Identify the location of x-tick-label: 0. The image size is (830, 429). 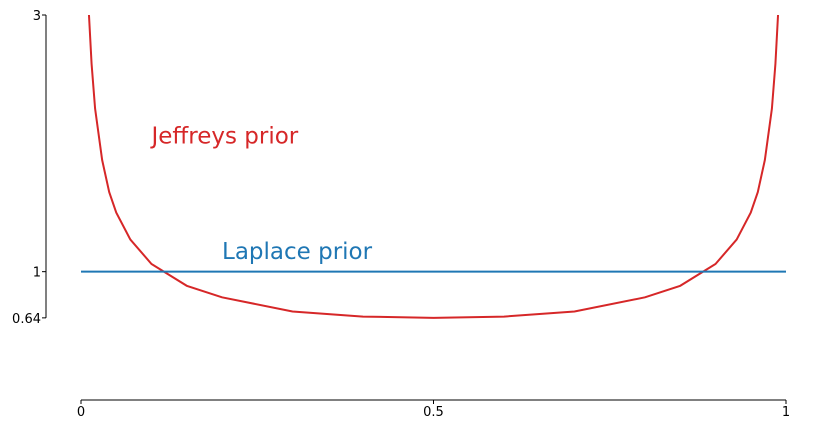
(81, 412).